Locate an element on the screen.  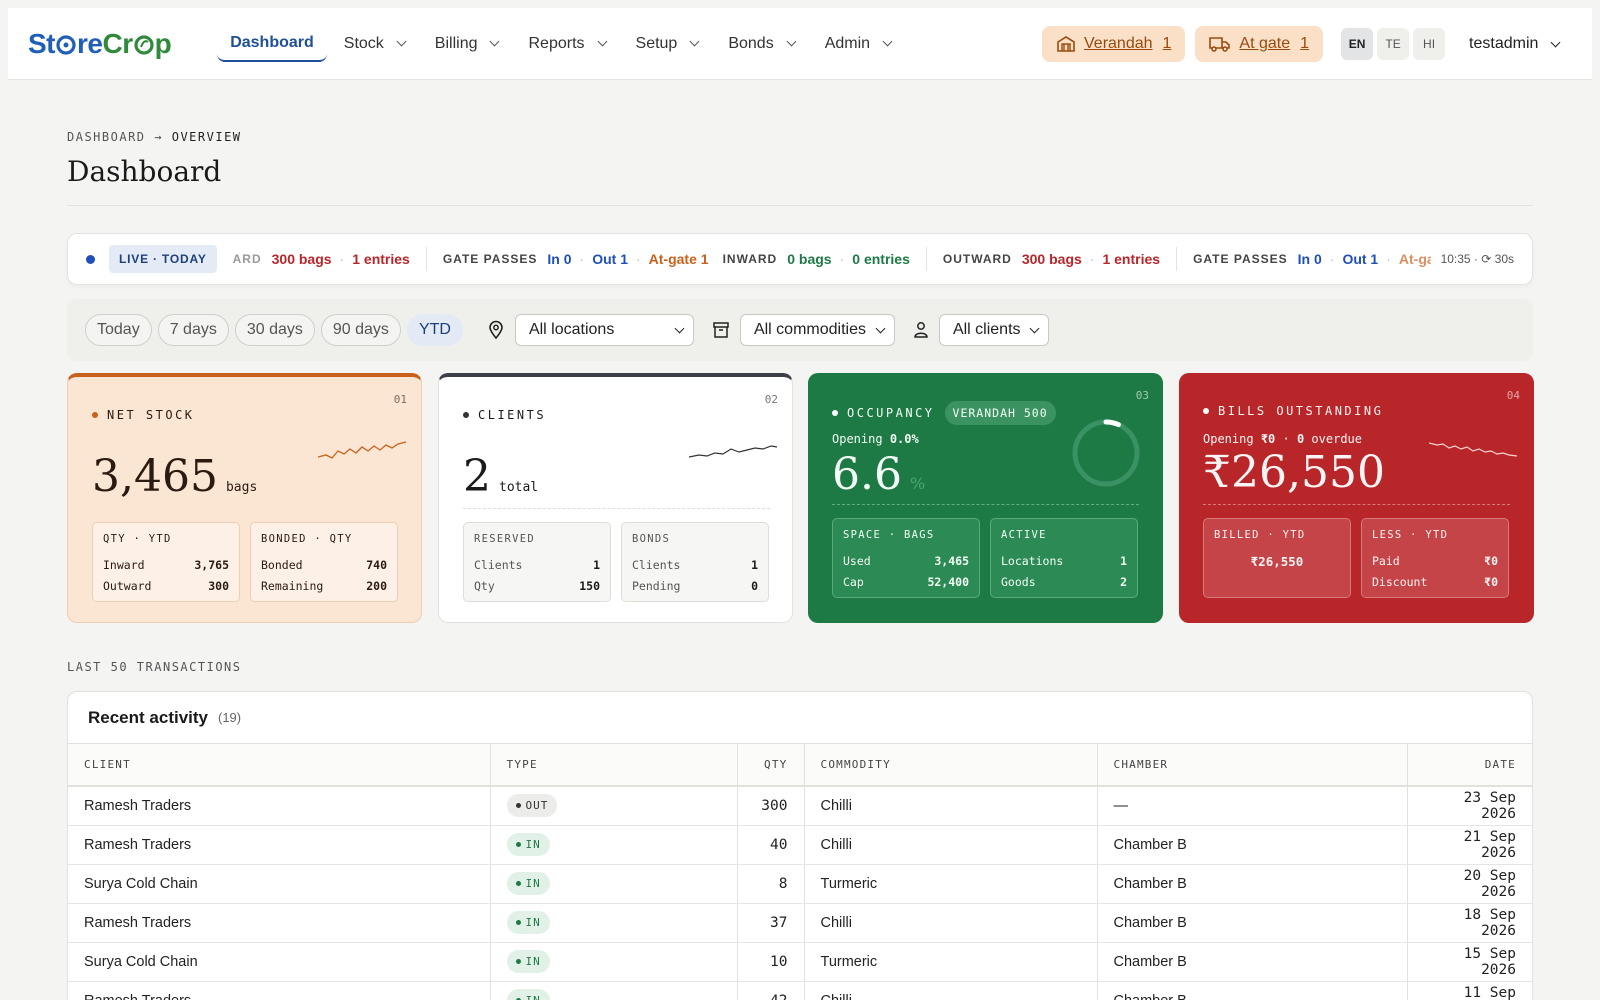
range-30d-chip: 30 days is located at coordinates (274, 330).